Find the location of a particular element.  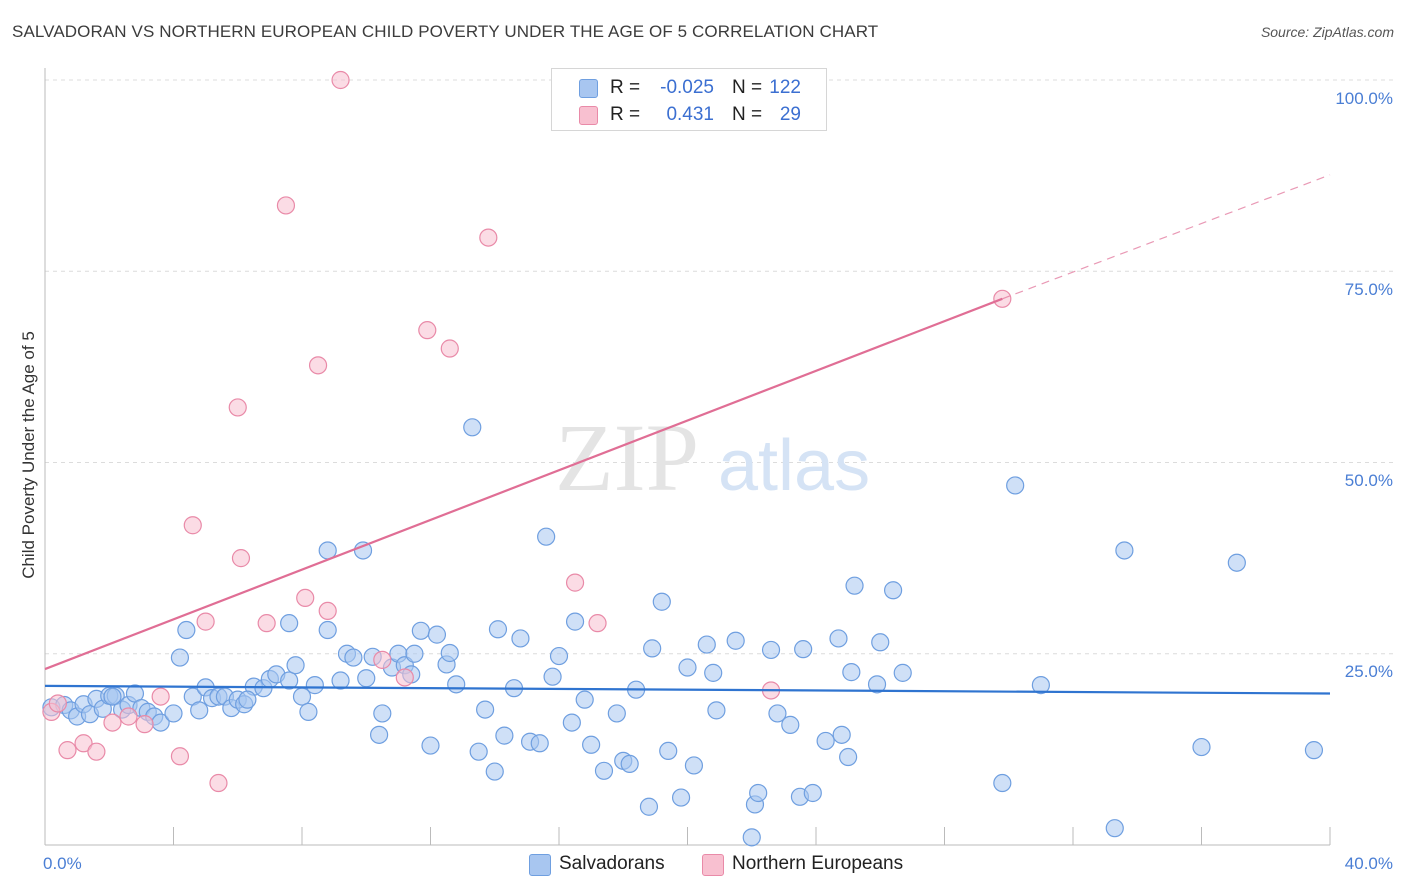

northern-european-trend-extension is located at coordinates (1166, 237).